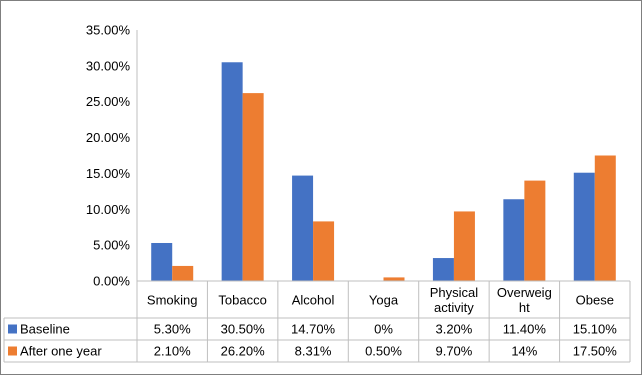 The image size is (642, 375). What do you see at coordinates (524, 292) in the screenshot?
I see `x-category-label: Overweig` at bounding box center [524, 292].